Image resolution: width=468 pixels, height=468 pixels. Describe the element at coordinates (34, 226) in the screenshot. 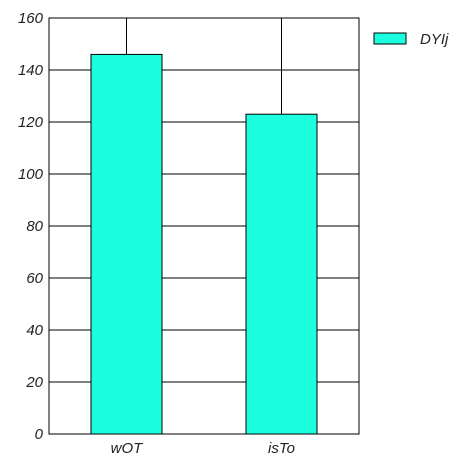

I see `y-tick-label: 80` at that location.